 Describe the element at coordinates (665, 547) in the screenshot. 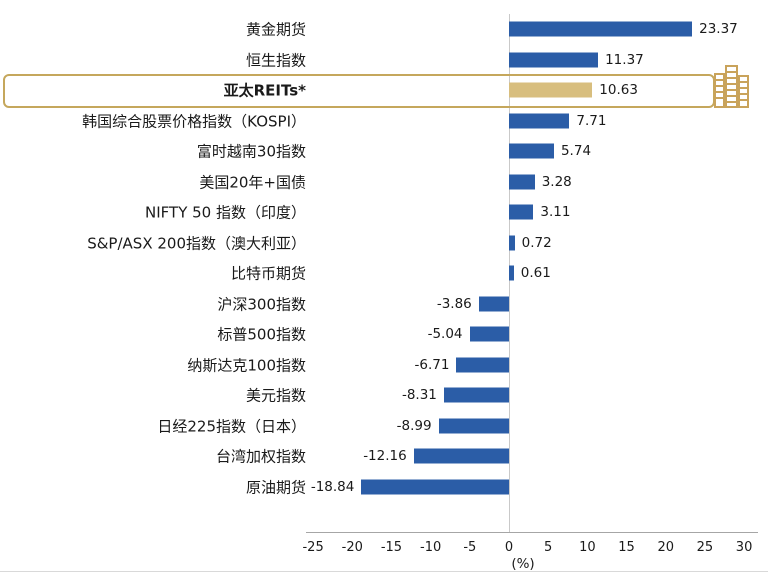

I see `x-tick-label: 20` at that location.